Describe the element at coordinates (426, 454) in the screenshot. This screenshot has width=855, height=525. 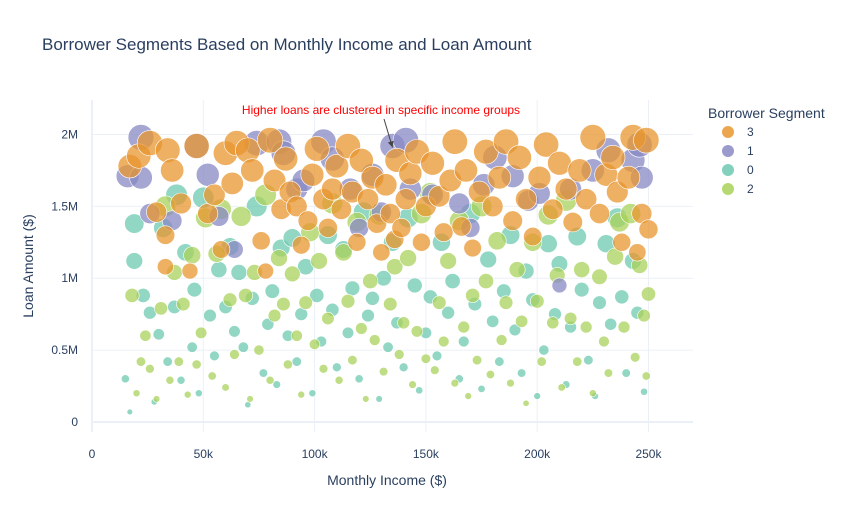
I see `x-tick-label: 150k` at that location.